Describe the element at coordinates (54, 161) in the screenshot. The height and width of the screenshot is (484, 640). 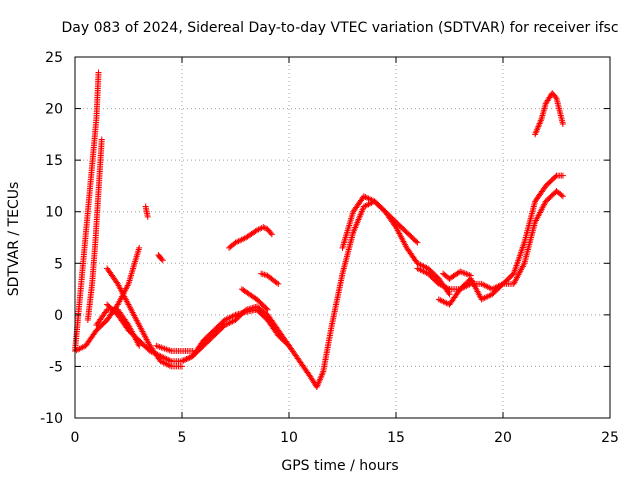
I see `y-tick-label: 15` at that location.